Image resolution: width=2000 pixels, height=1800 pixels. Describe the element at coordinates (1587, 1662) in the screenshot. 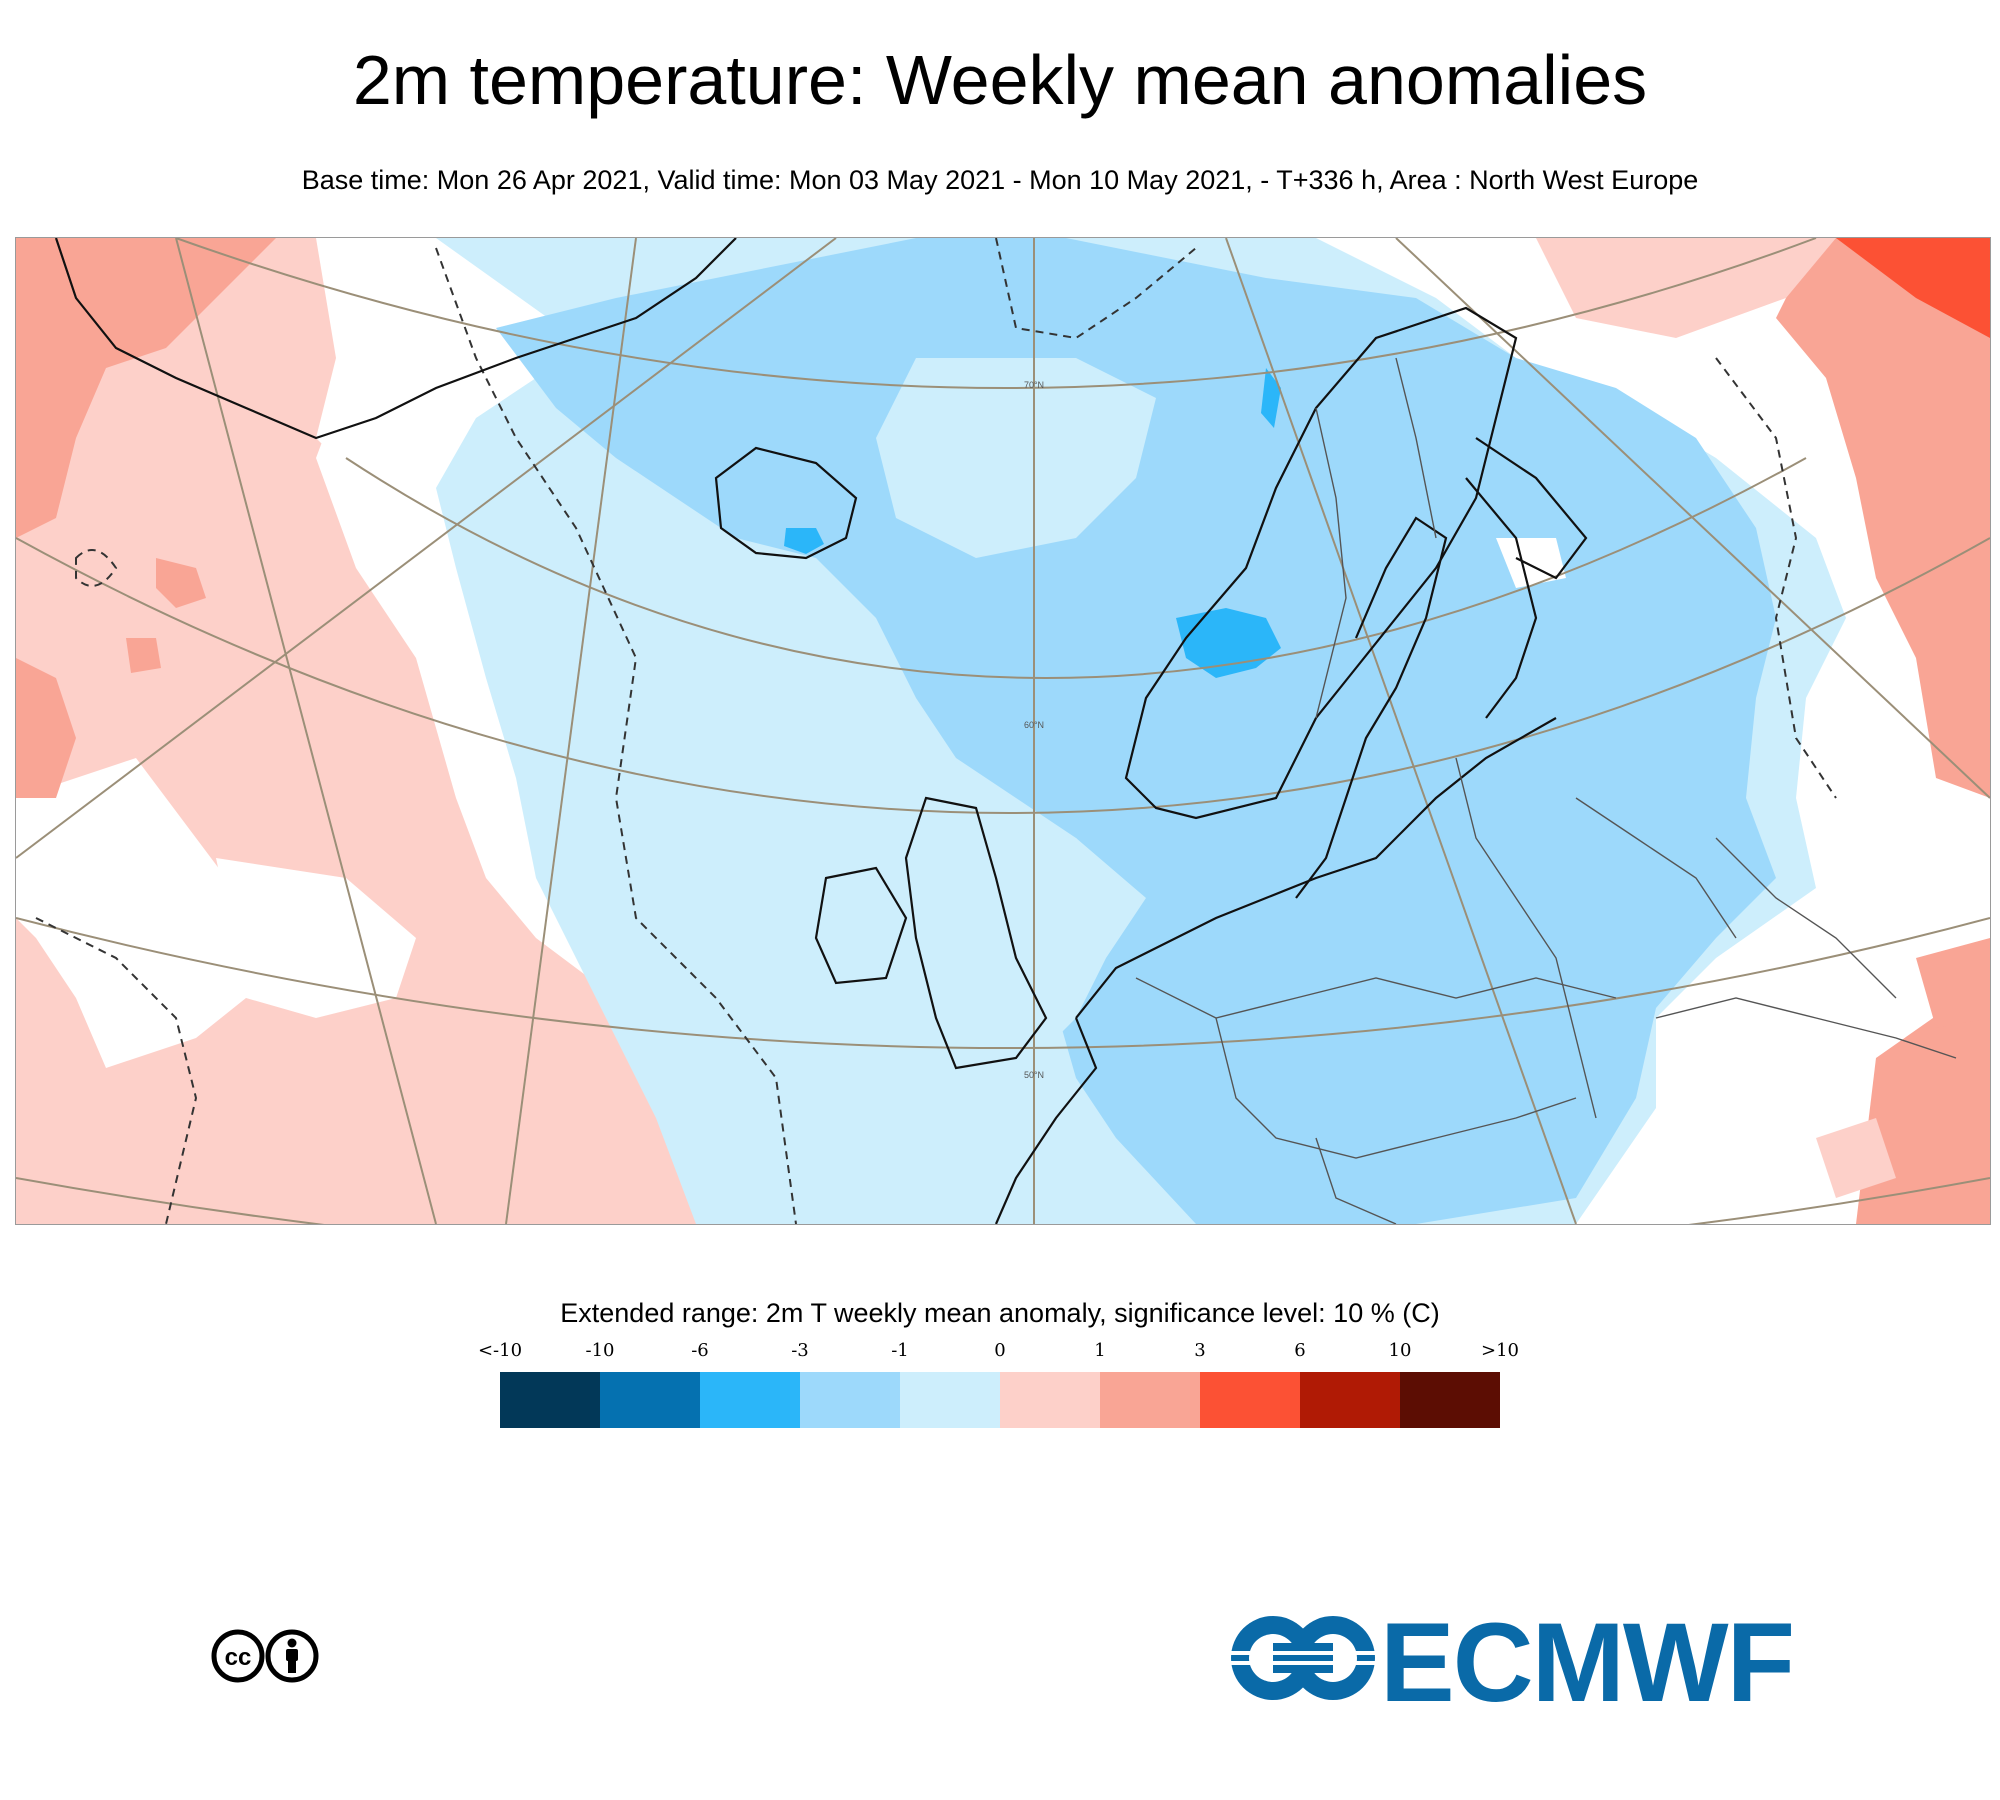

I see `ecmwf-logo-text: ECMWF` at that location.